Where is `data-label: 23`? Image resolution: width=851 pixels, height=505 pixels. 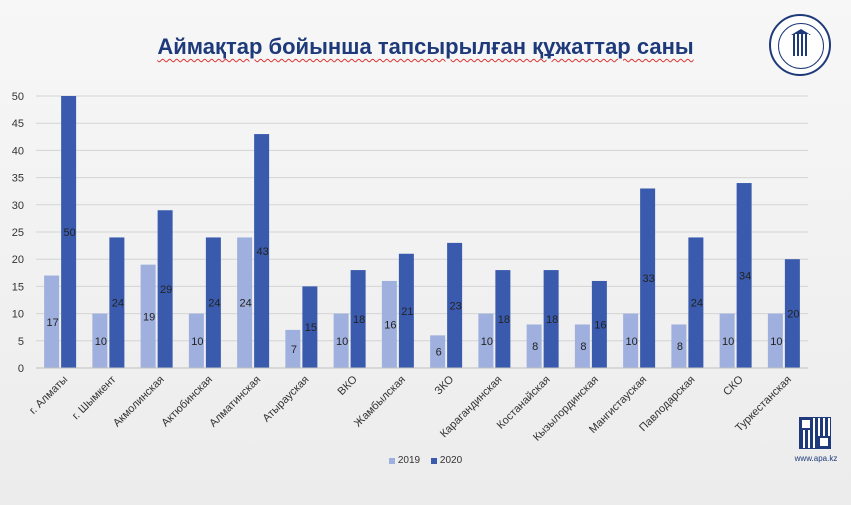
data-label: 23 is located at coordinates (456, 306).